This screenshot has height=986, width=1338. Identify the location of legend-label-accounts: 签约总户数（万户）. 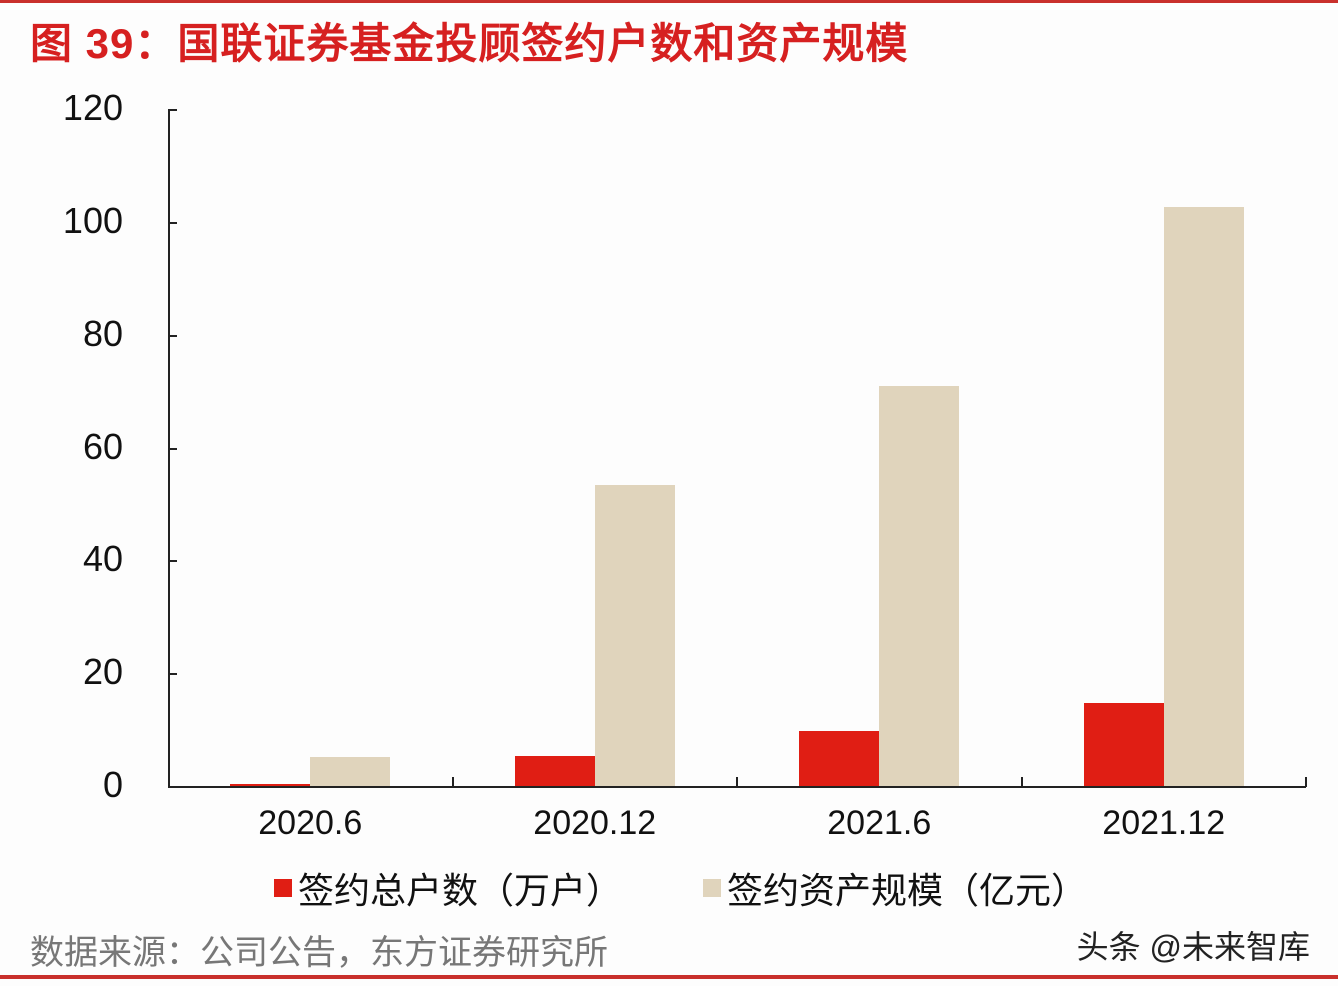
(460, 890).